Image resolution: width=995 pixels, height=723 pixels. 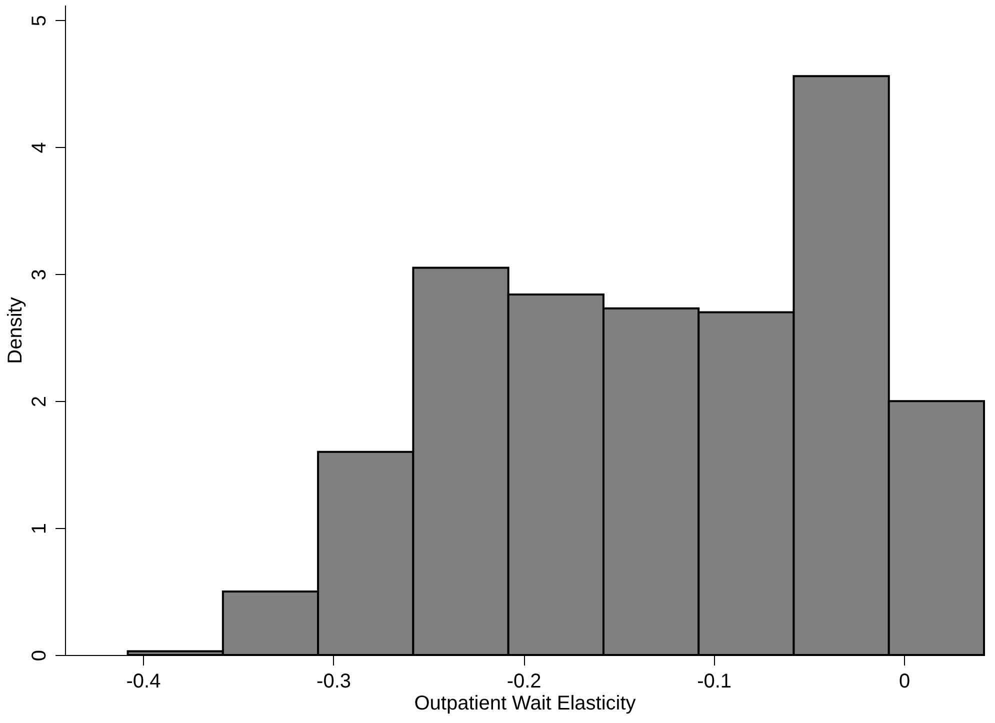 I want to click on y-tick-label: 5, so click(x=39, y=20).